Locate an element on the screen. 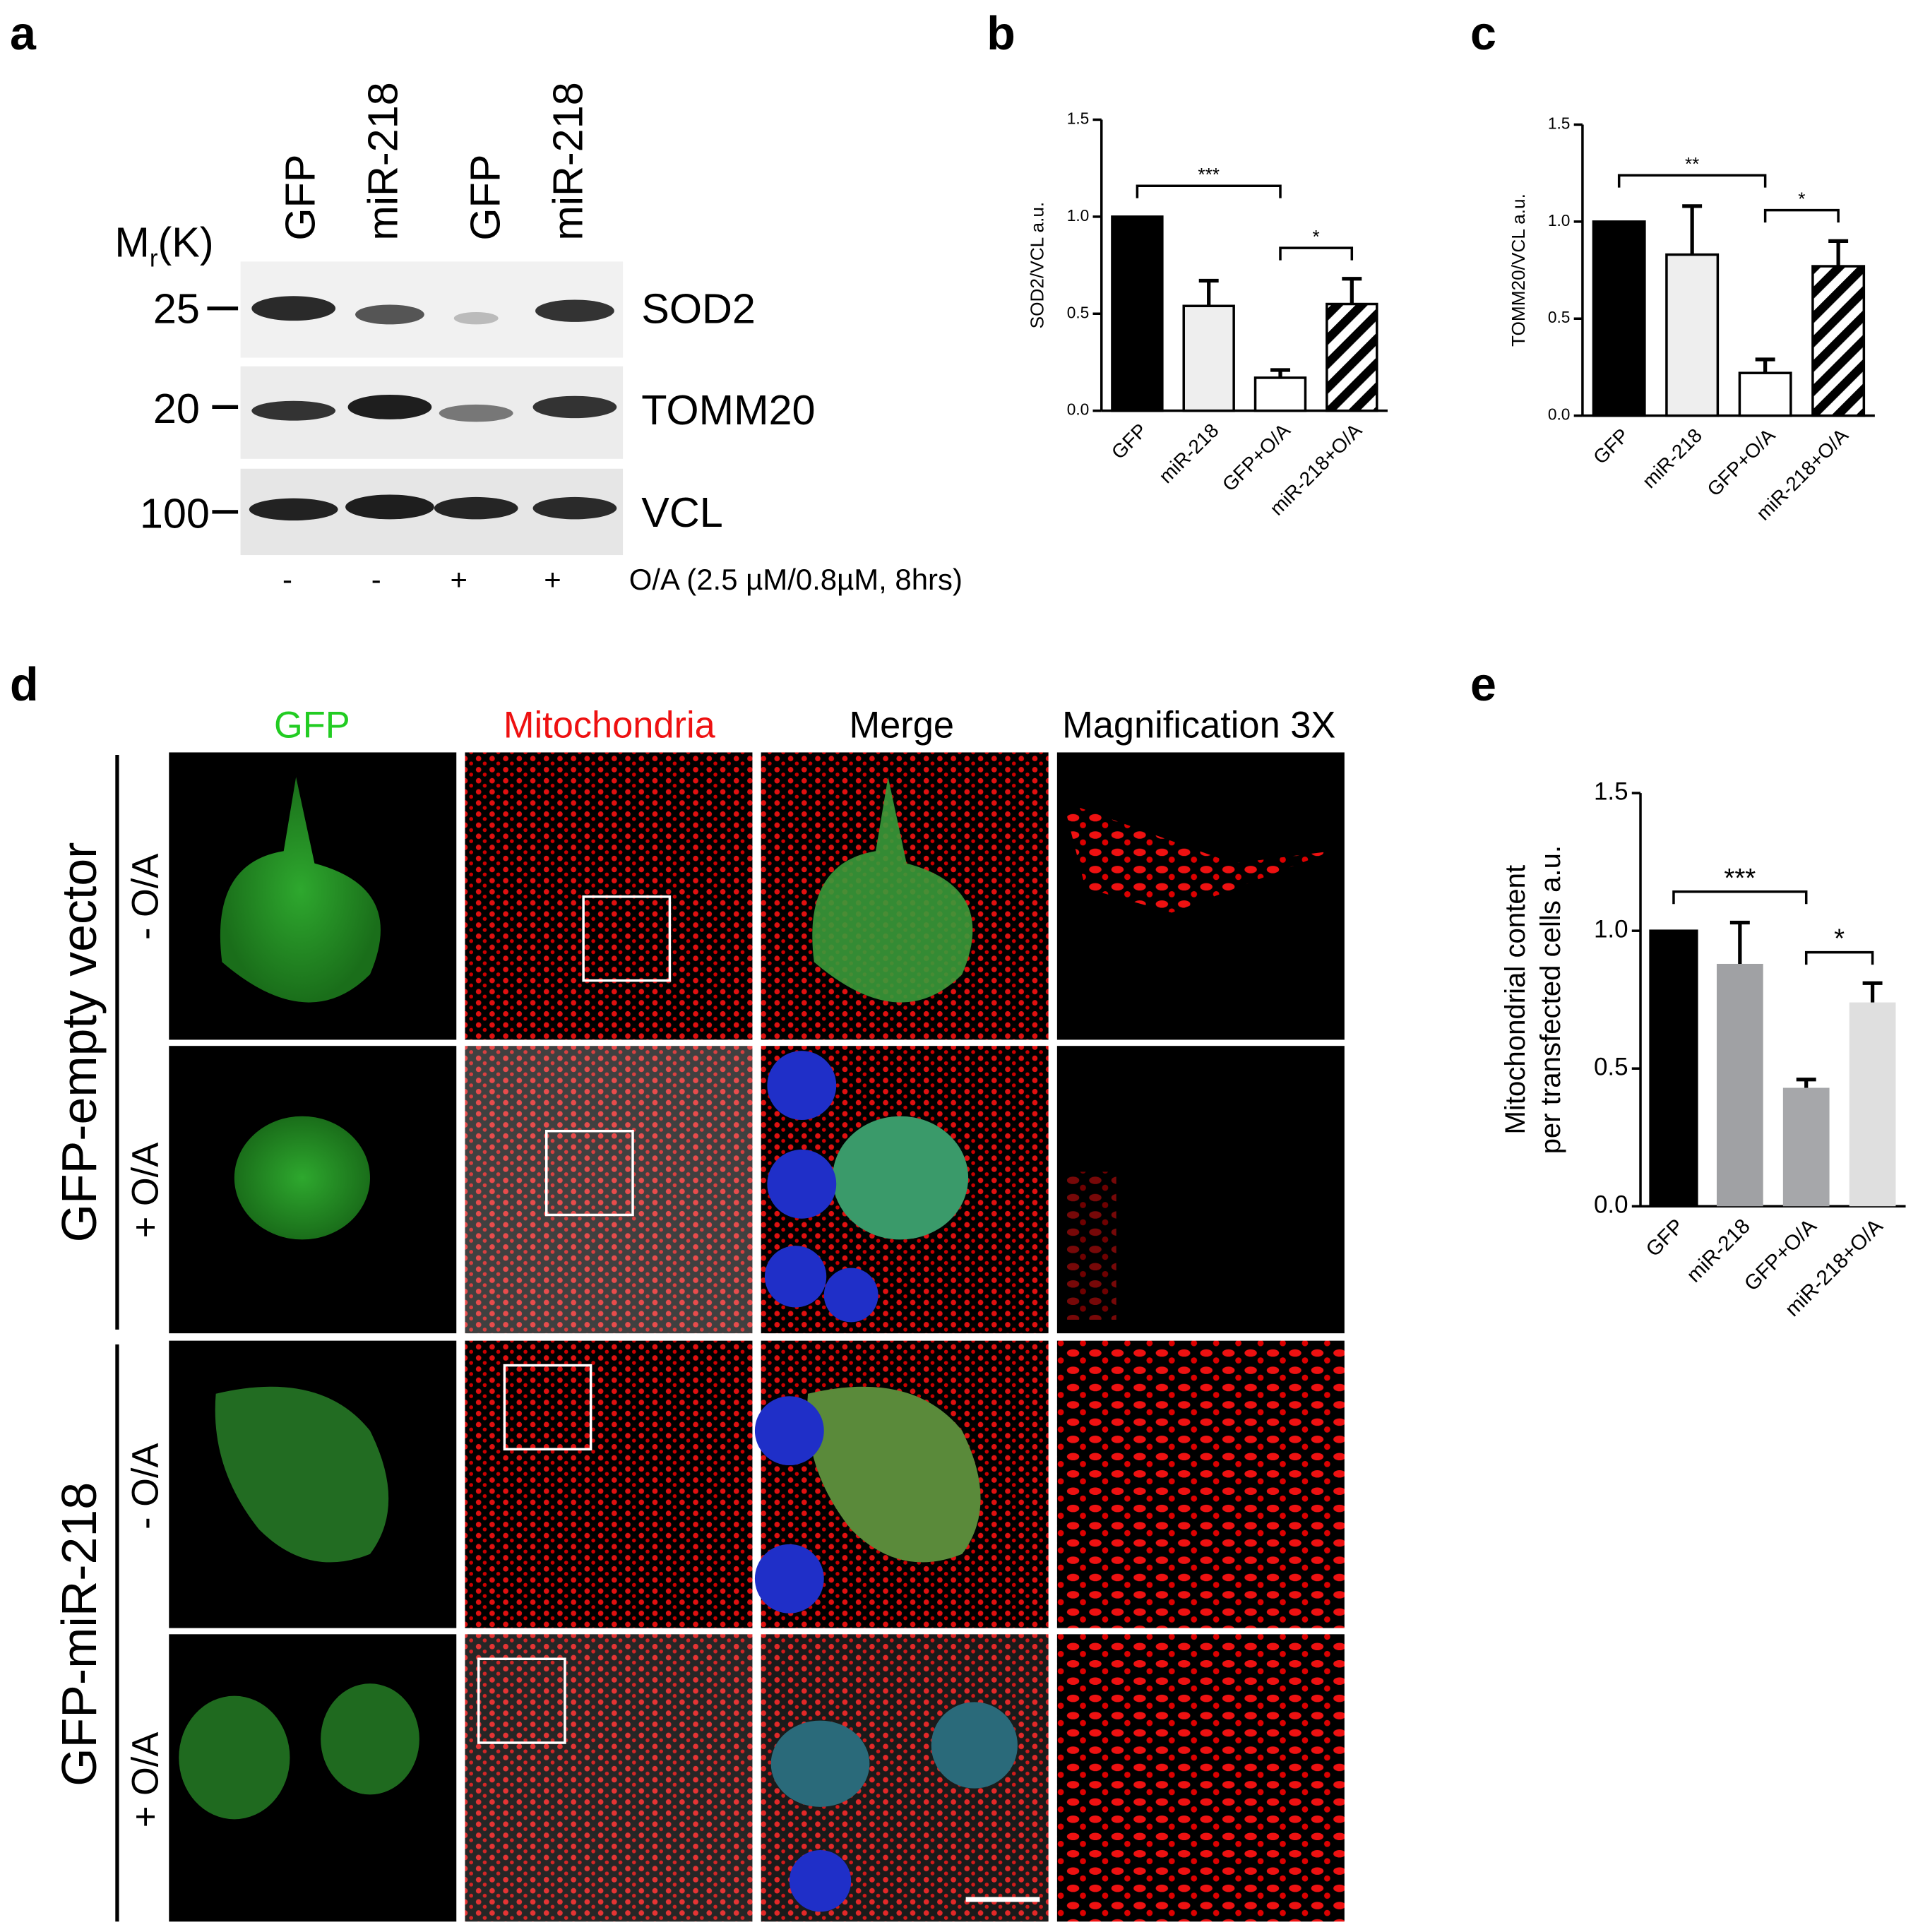  mw-label: Mr(K) is located at coordinates (164, 245).